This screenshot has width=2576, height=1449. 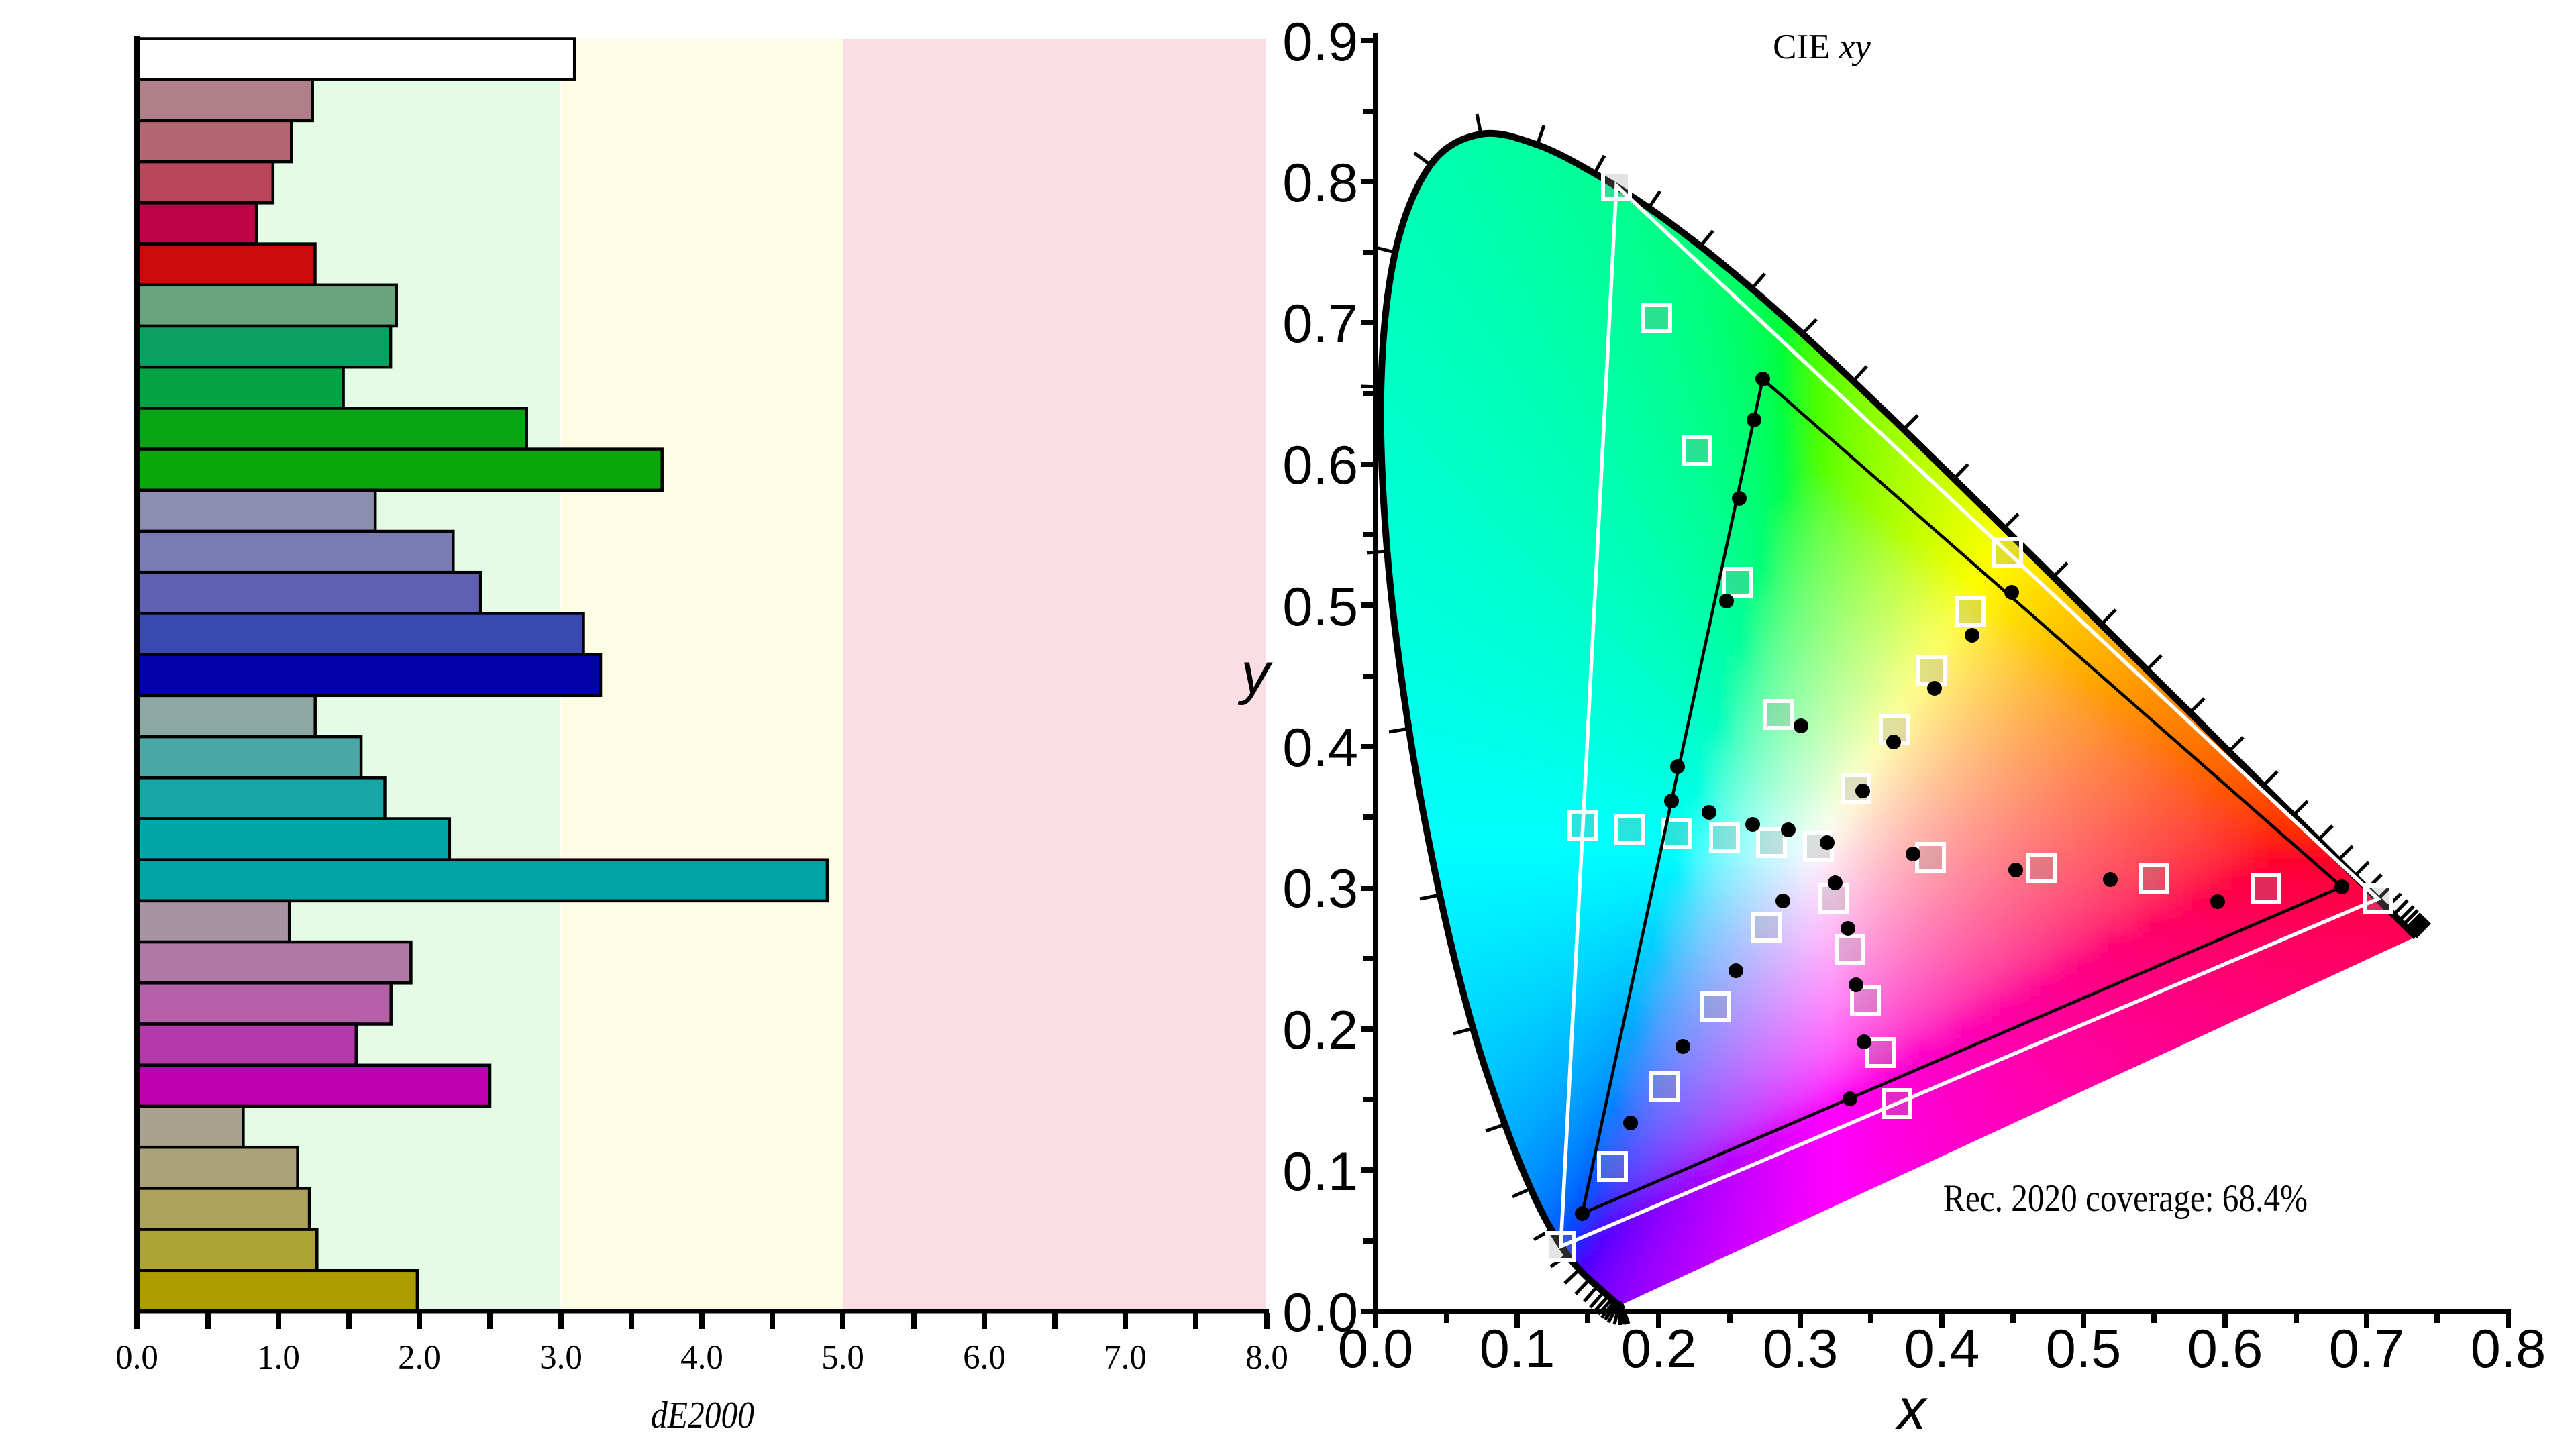 I want to click on svg-text: CIE xy, so click(x=1822, y=47).